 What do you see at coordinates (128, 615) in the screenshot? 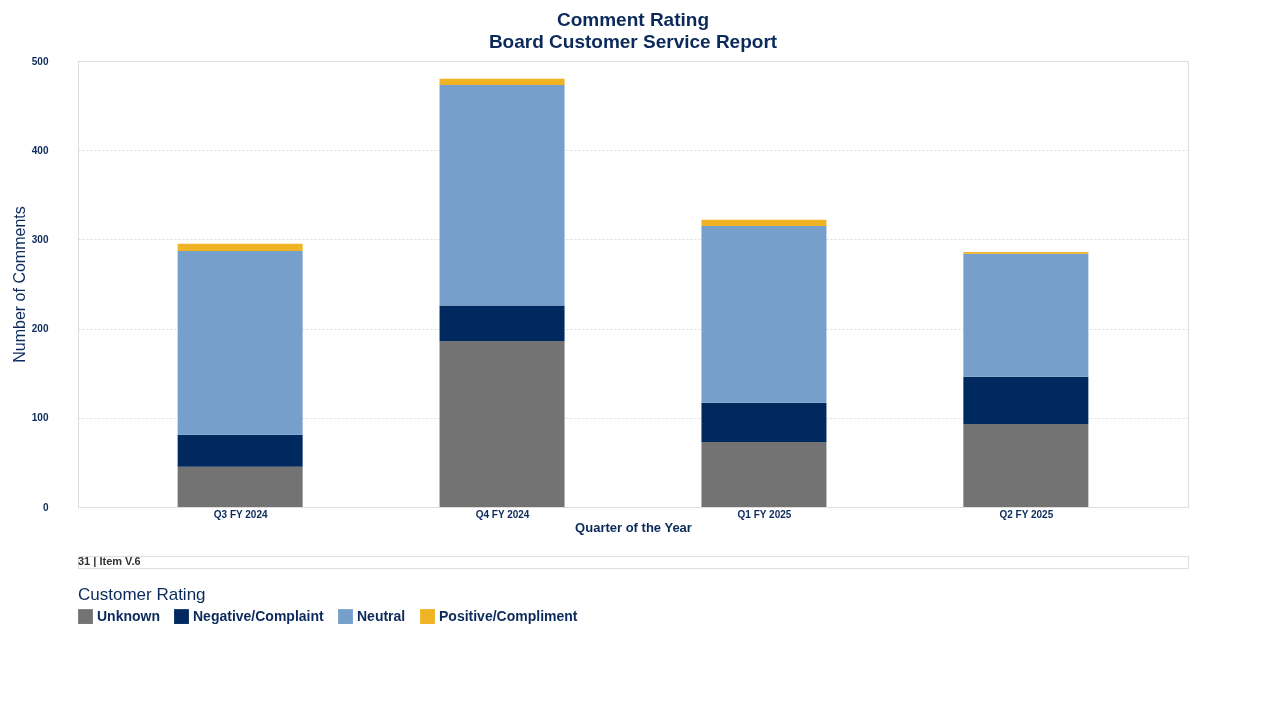
I see `legend-label: Unknown` at bounding box center [128, 615].